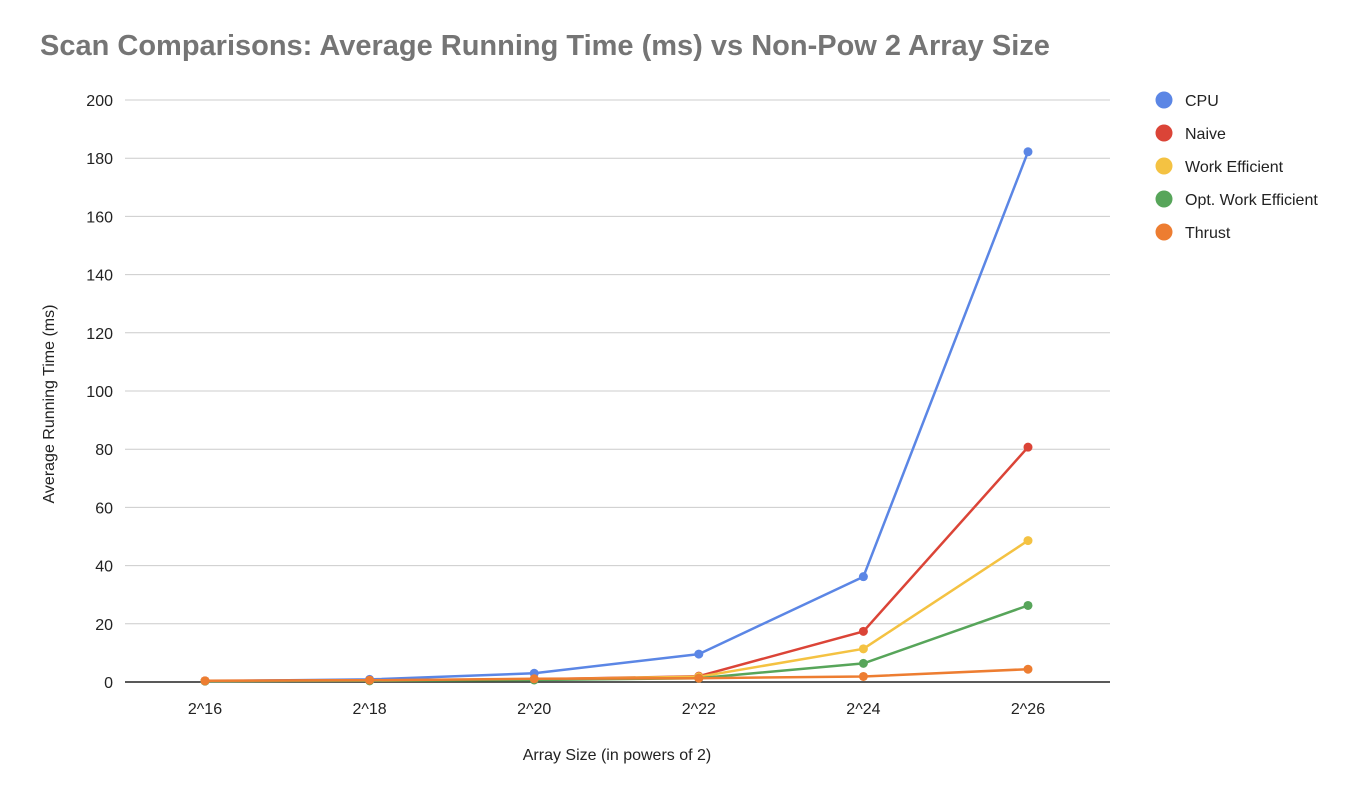  What do you see at coordinates (108, 683) in the screenshot?
I see `y-tick-label: 0` at bounding box center [108, 683].